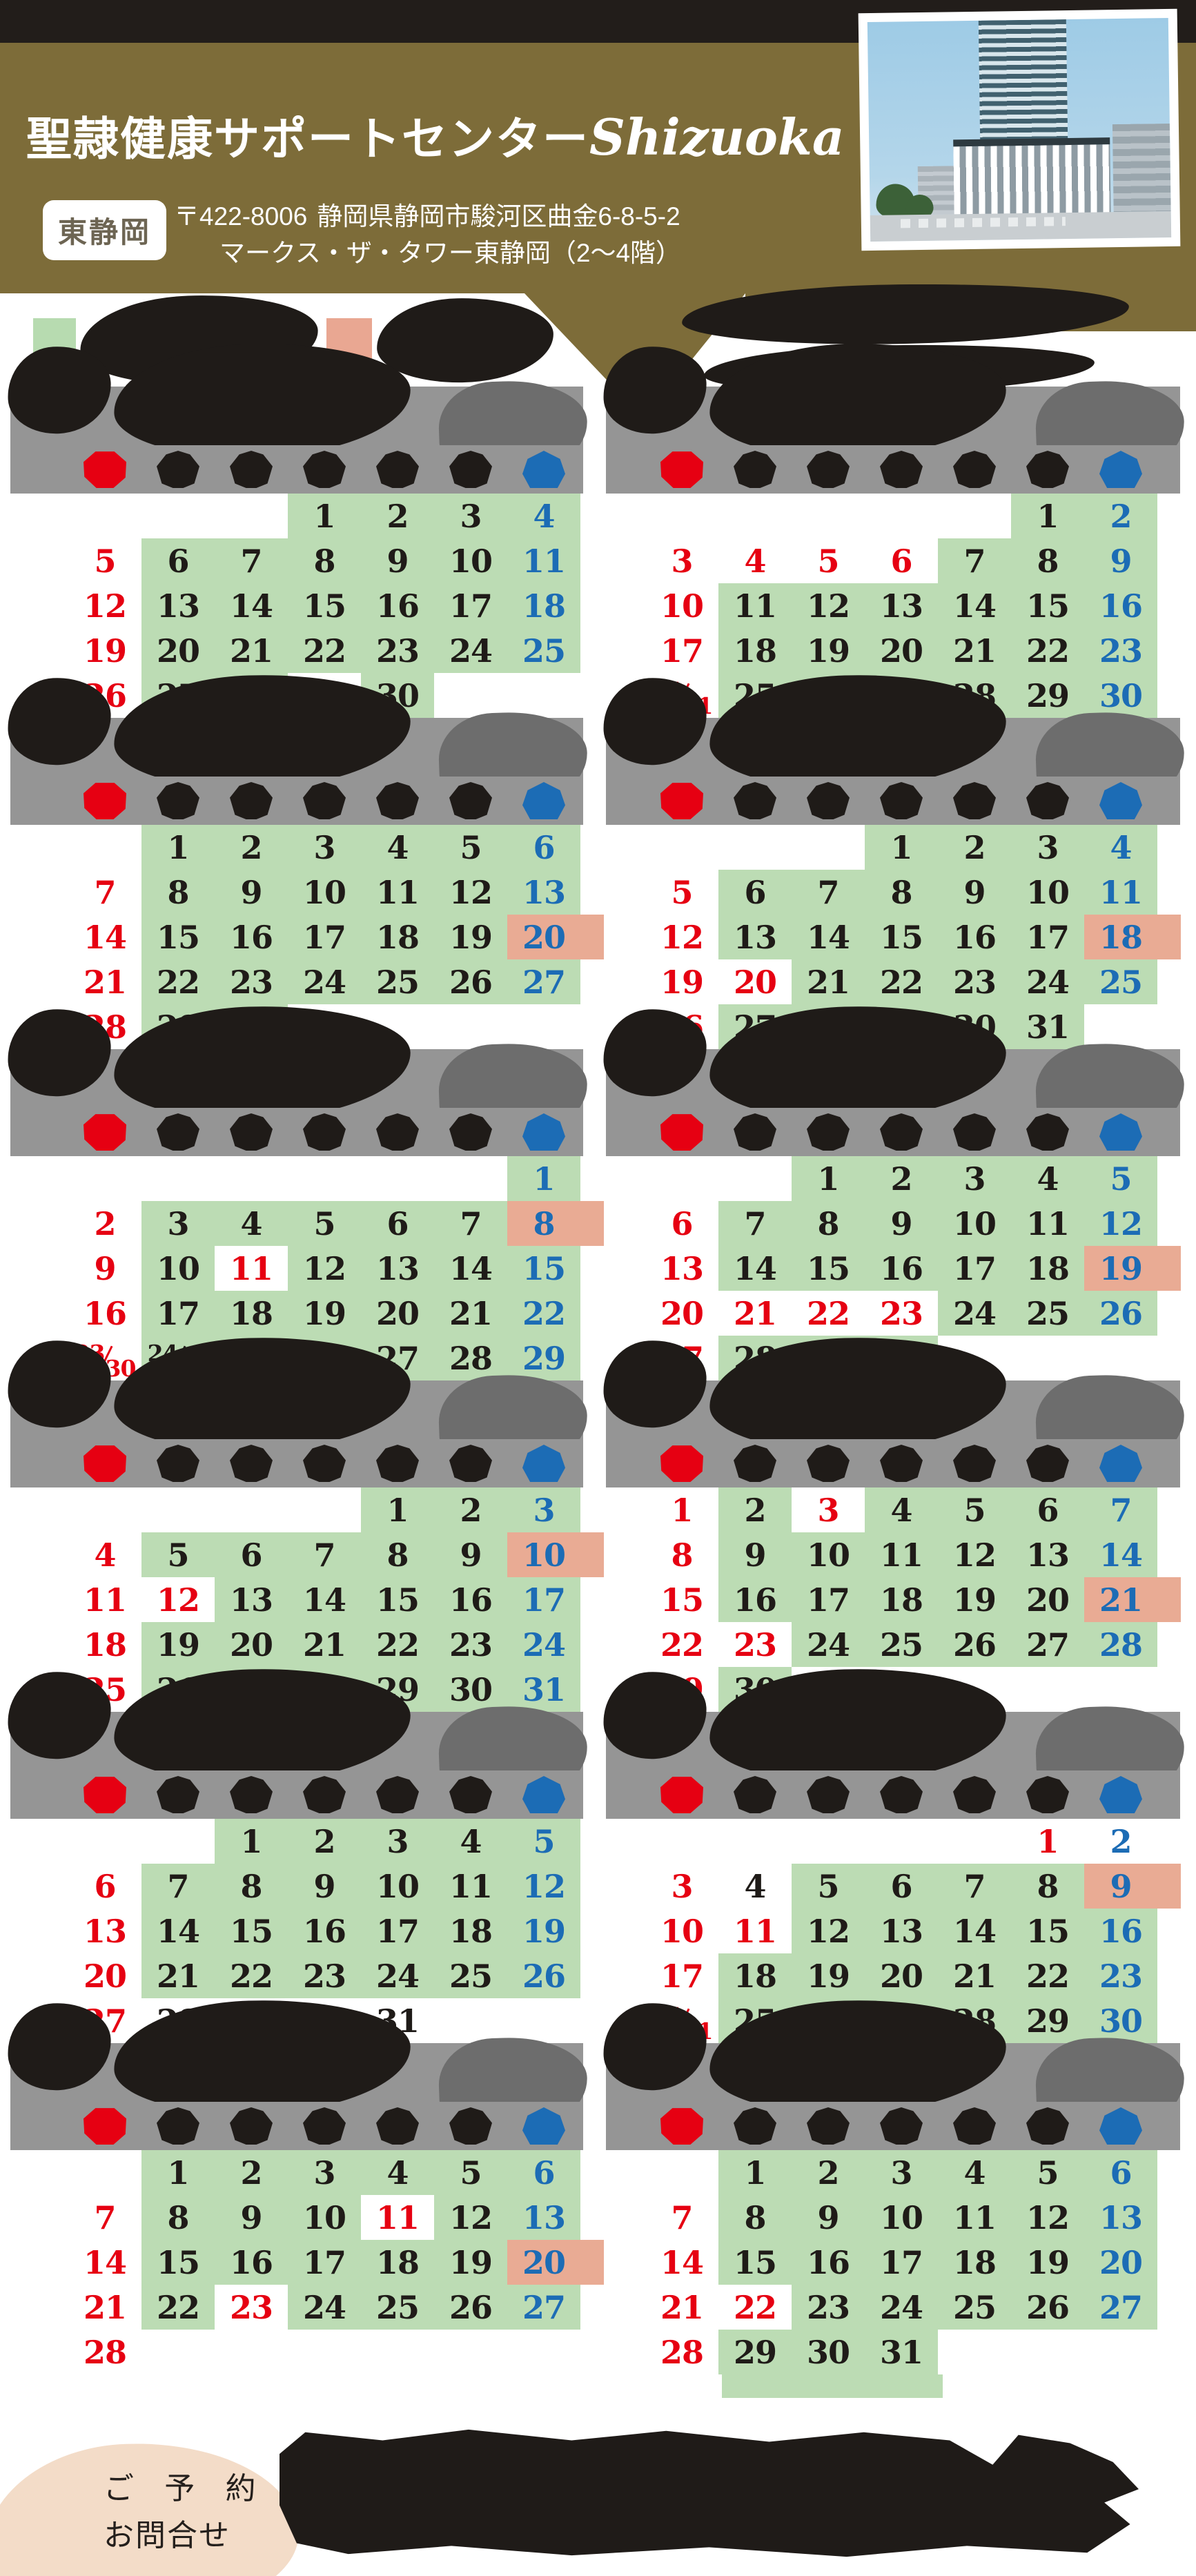 This screenshot has height=2576, width=1196. I want to click on date-cell: 8, so click(555, 1223).